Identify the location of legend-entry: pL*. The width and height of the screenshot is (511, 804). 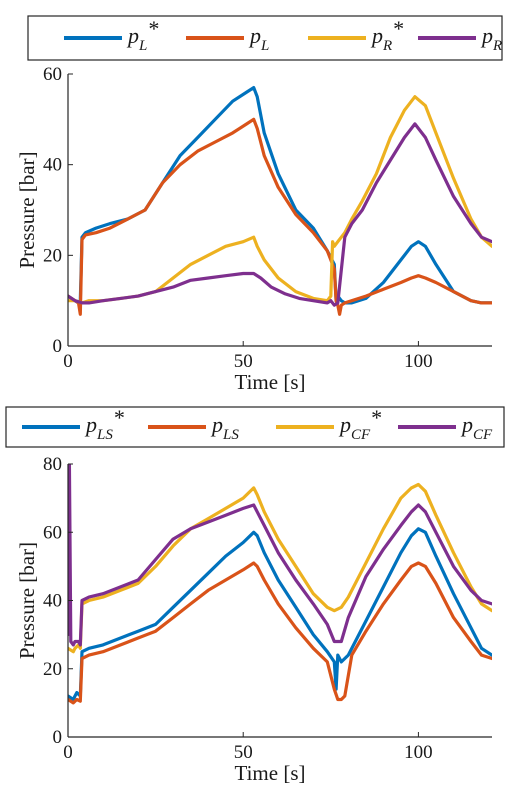
(142, 35).